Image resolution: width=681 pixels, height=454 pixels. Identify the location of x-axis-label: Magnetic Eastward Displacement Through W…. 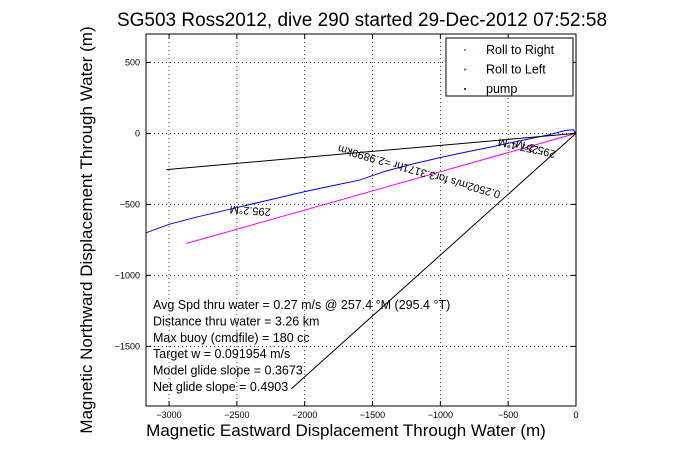
(346, 430).